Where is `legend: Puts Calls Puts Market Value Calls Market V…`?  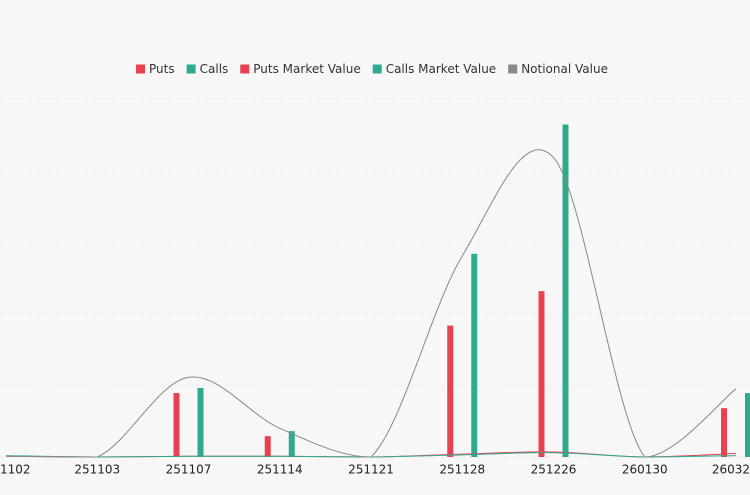
legend: Puts Calls Puts Market Value Calls Market V… is located at coordinates (372, 69).